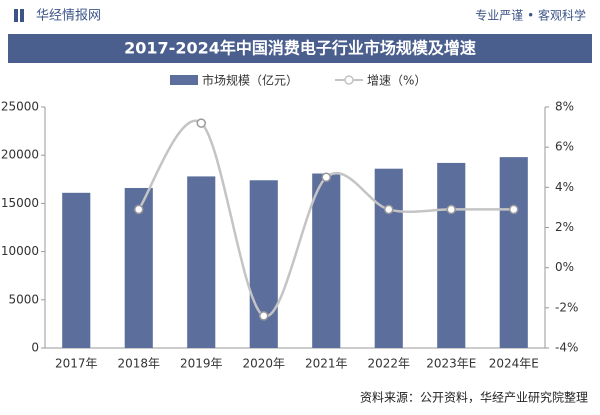 The width and height of the screenshot is (600, 415). I want to click on y-tick-label: 5000, so click(23, 299).